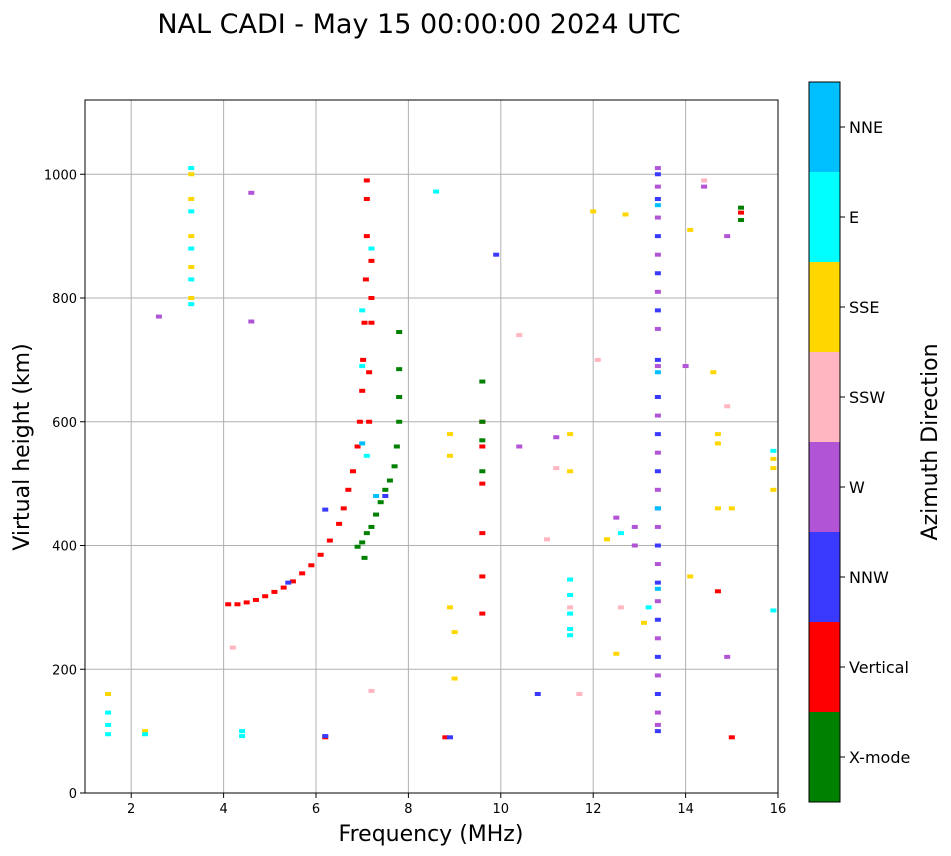 The image size is (951, 856). I want to click on colorbar-tick-label: W, so click(857, 487).